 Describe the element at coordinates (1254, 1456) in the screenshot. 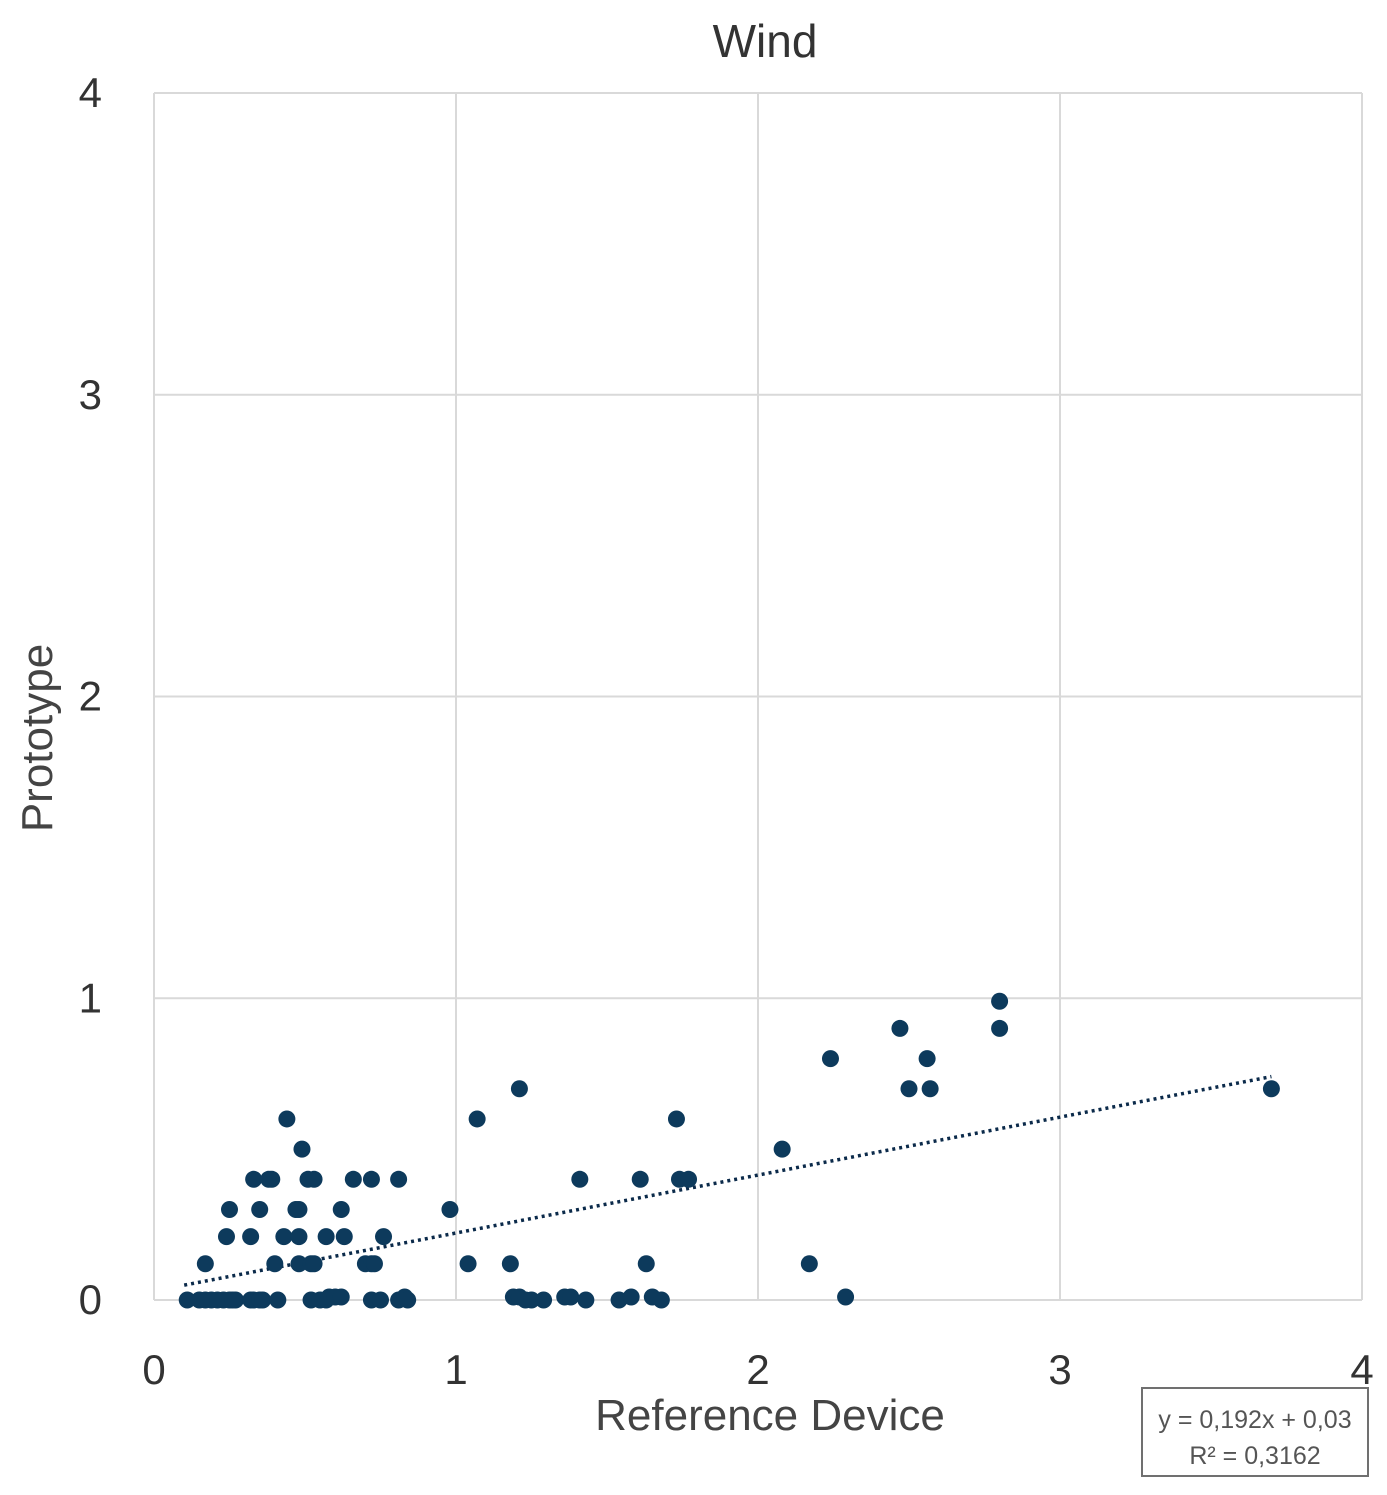

I see `r-squared-label: R² = 0,3162` at that location.